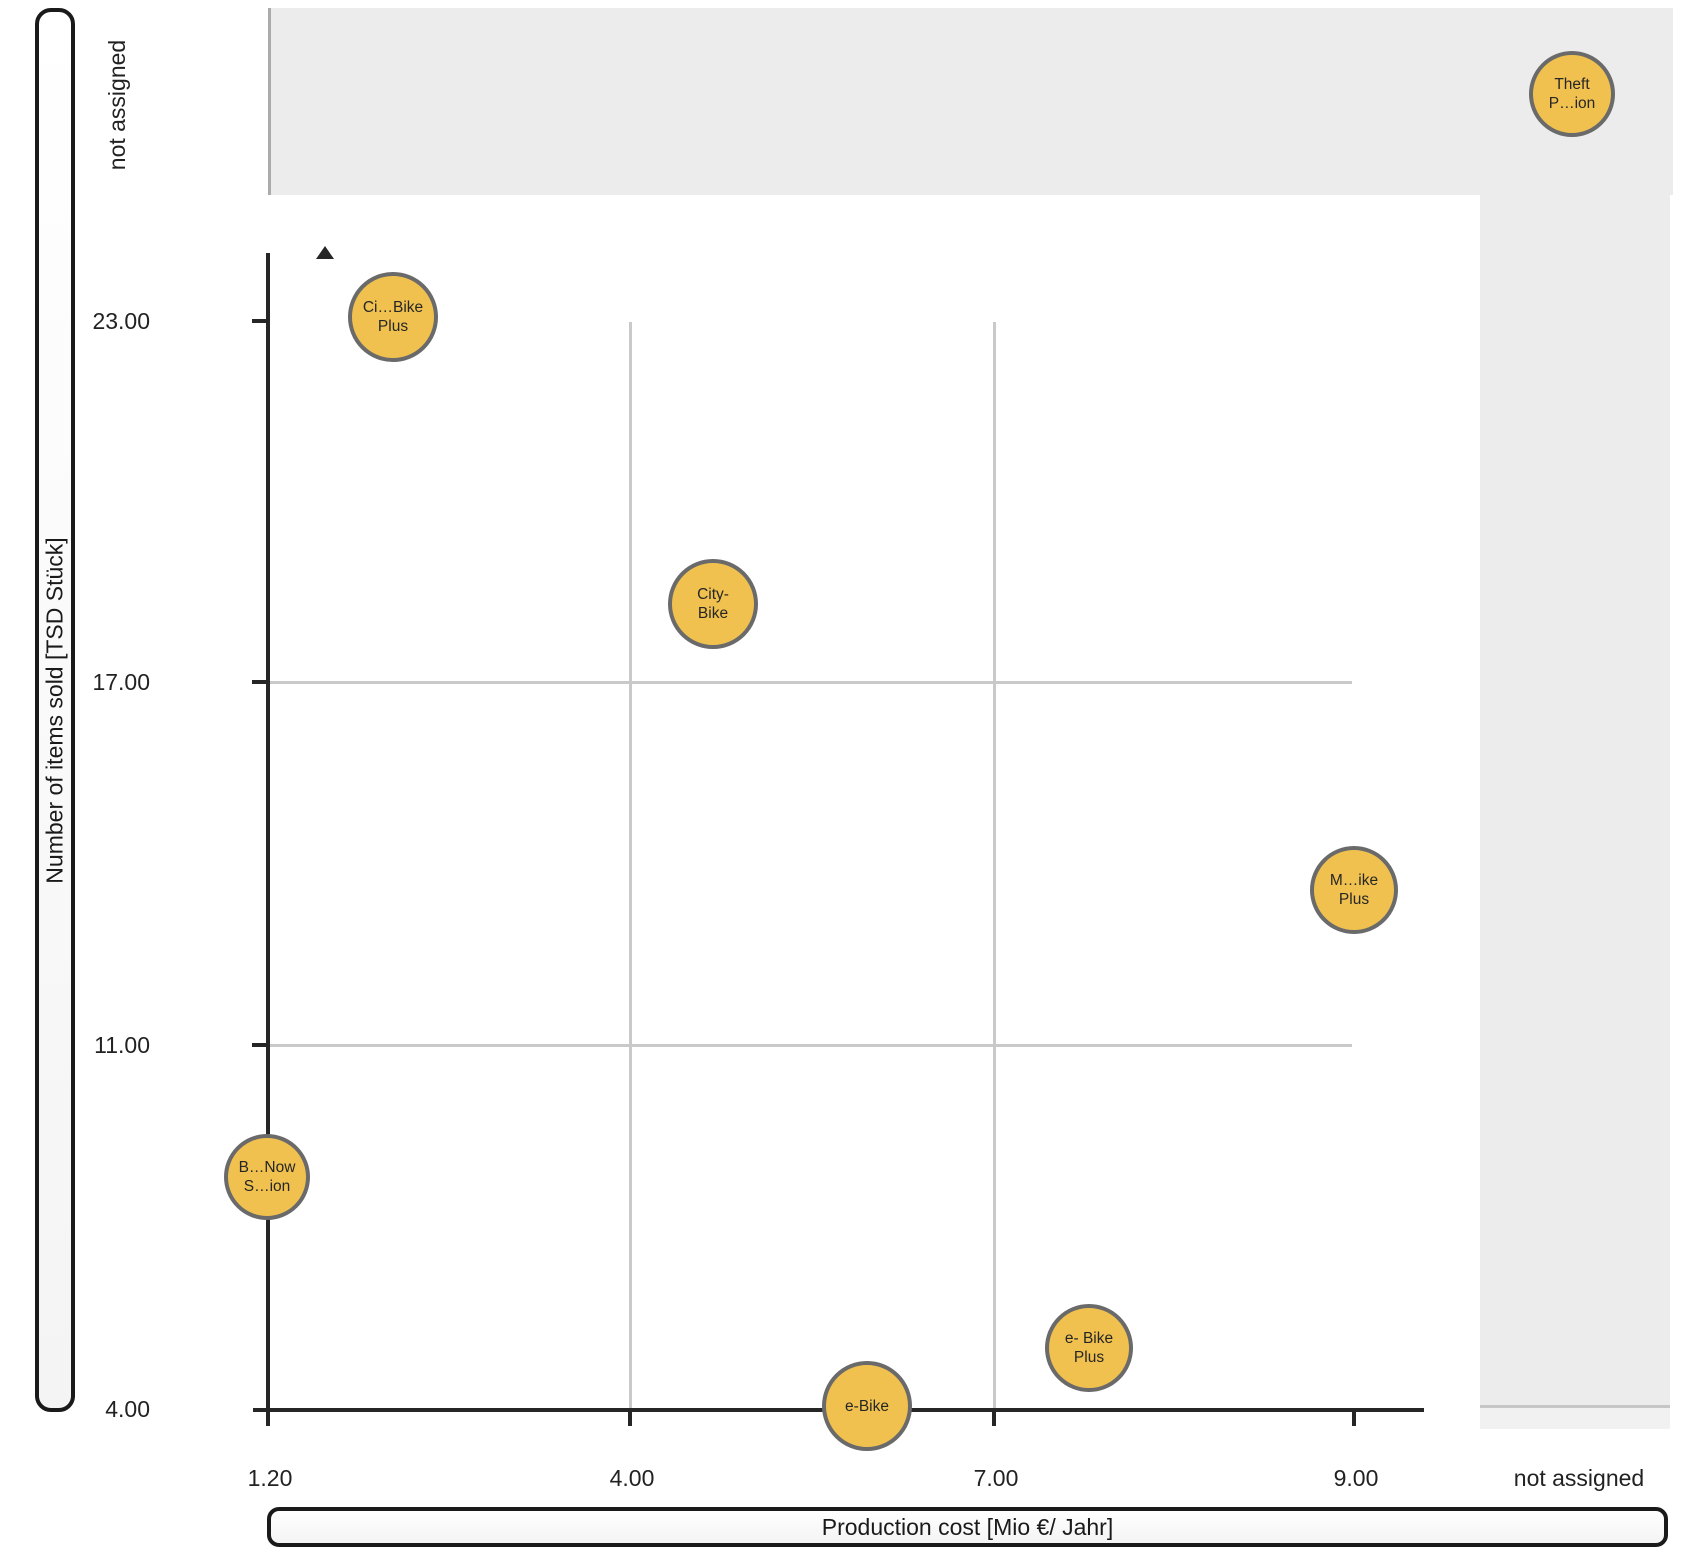  I want to click on bubble-m-bike-plus: M…ike Plus, so click(1354, 890).